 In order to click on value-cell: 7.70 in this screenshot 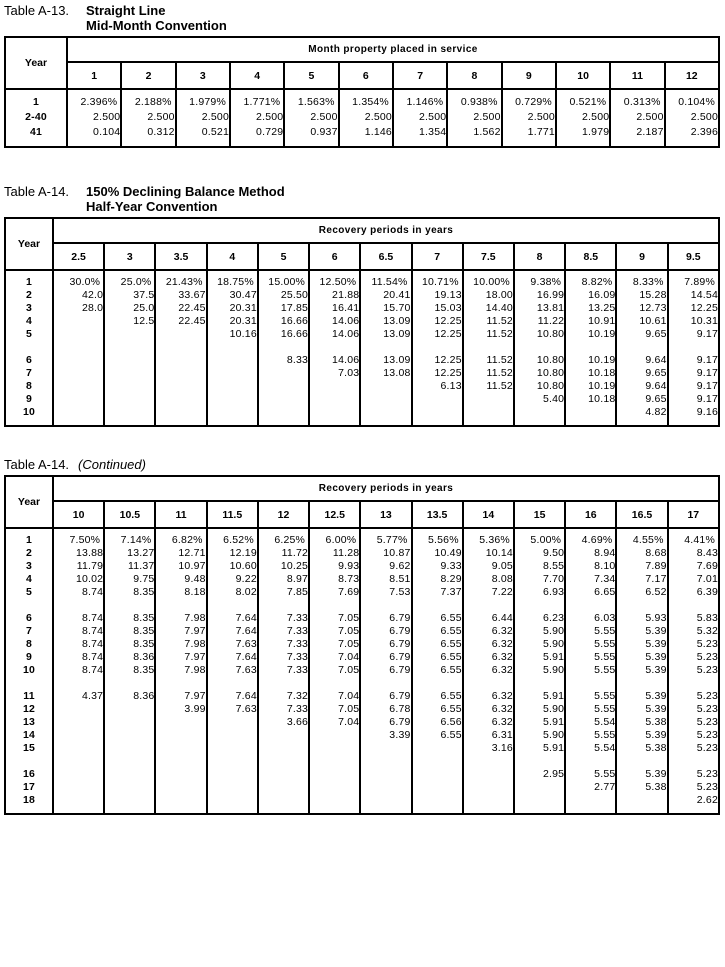, I will do `click(539, 579)`.